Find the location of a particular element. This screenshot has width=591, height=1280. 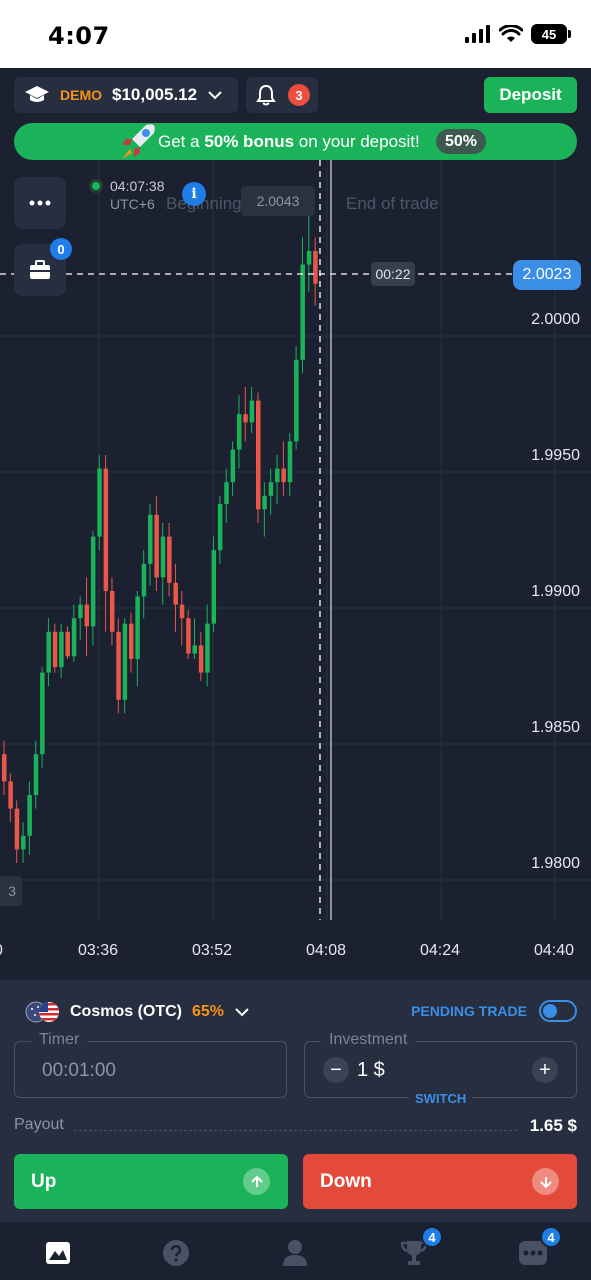

user-icon is located at coordinates (295, 1253).